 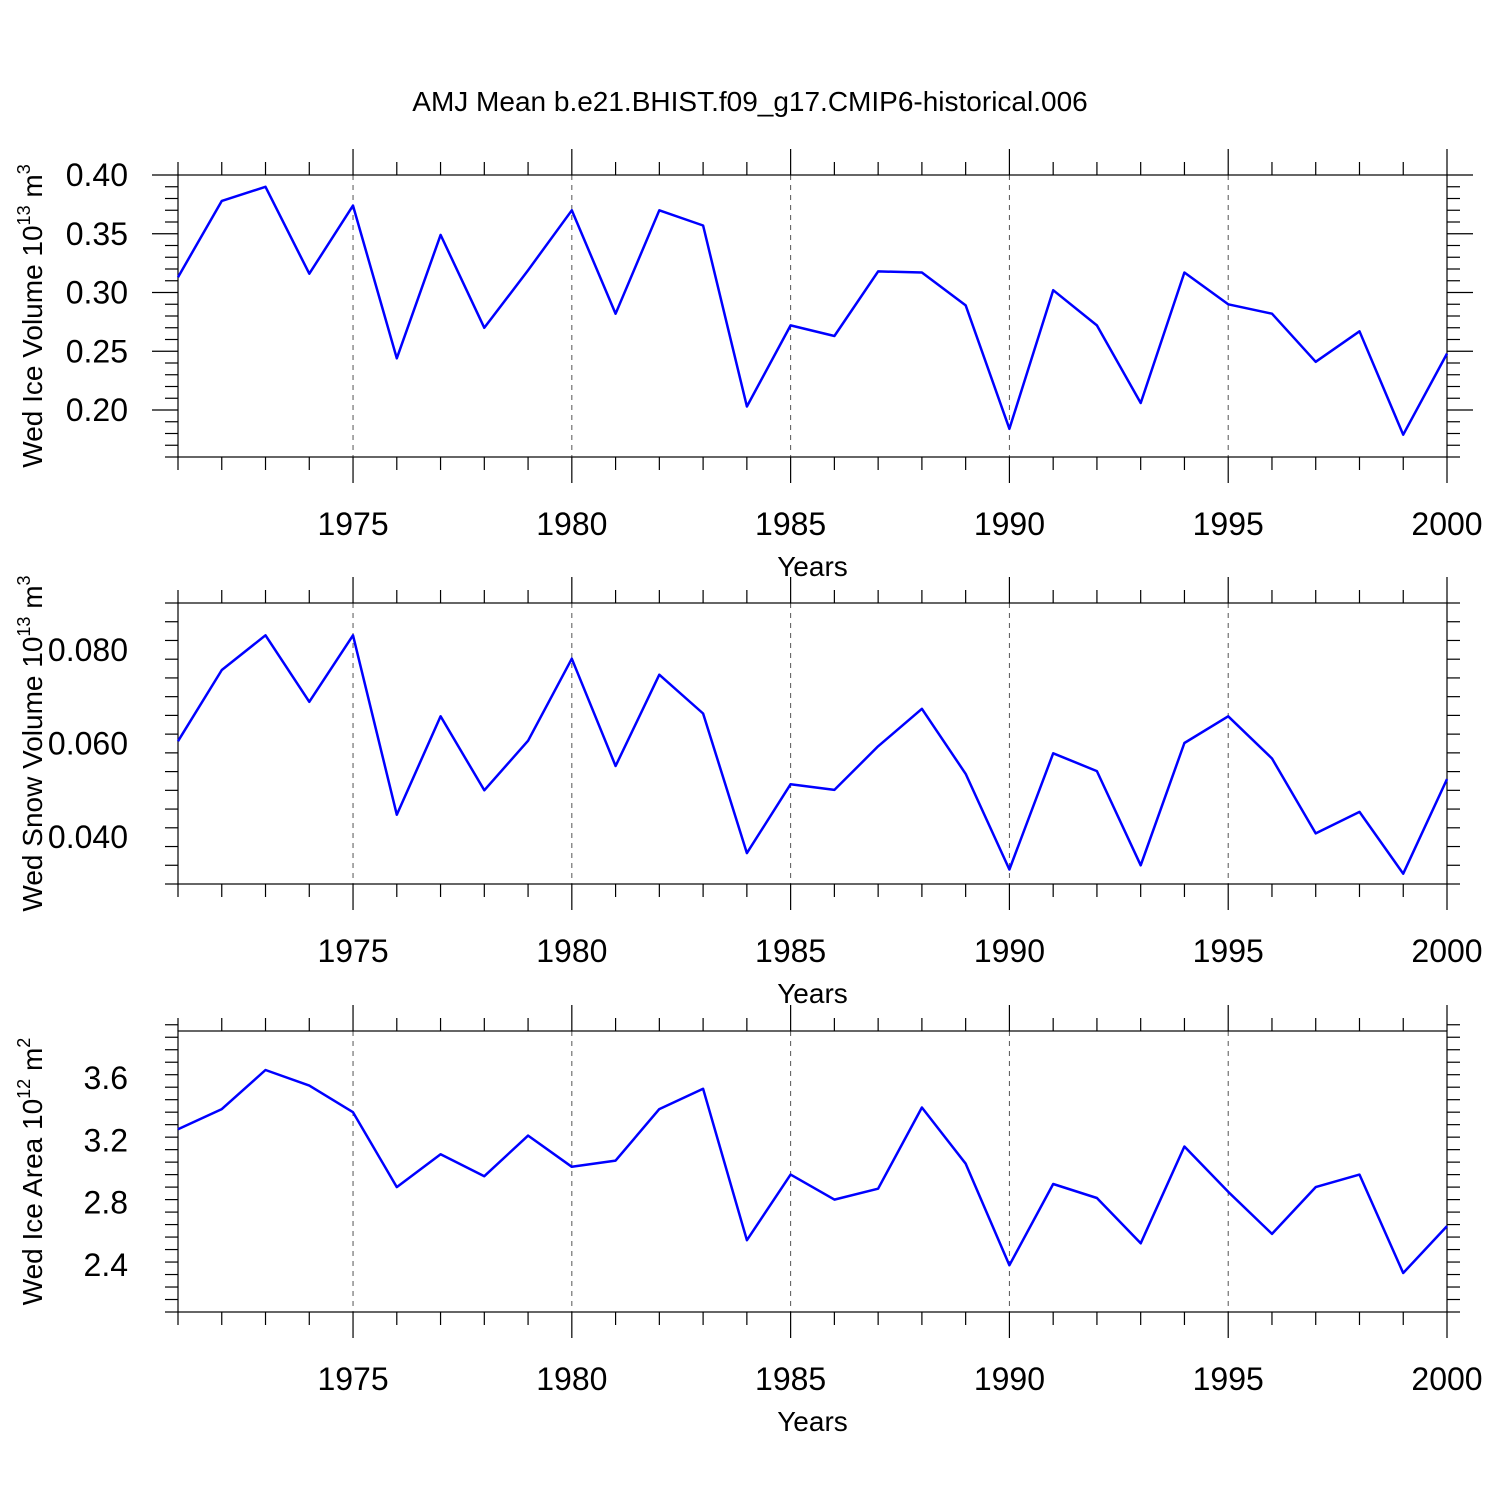 What do you see at coordinates (97, 175) in the screenshot?
I see `y-tick-label: 0.40` at bounding box center [97, 175].